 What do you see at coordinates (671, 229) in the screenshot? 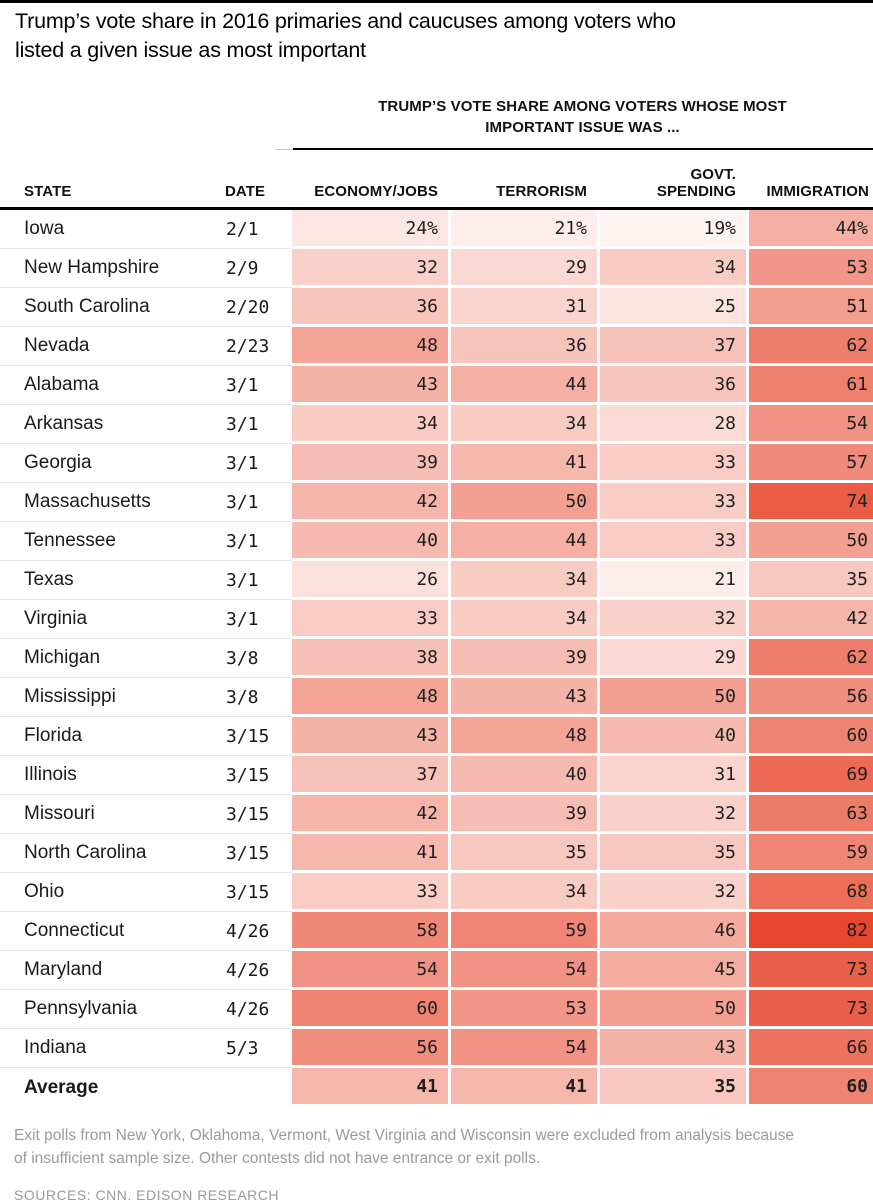
I see `value-cell: 19%` at bounding box center [671, 229].